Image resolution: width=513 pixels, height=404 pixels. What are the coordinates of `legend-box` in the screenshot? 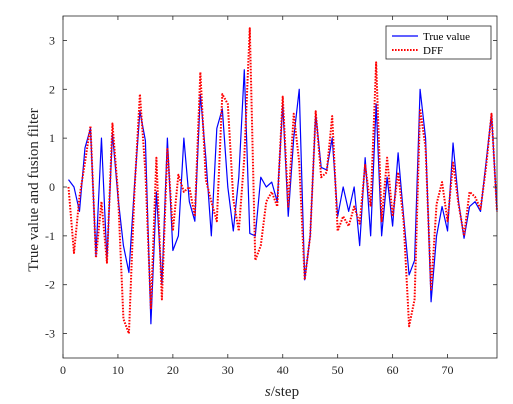 It's located at (438, 42).